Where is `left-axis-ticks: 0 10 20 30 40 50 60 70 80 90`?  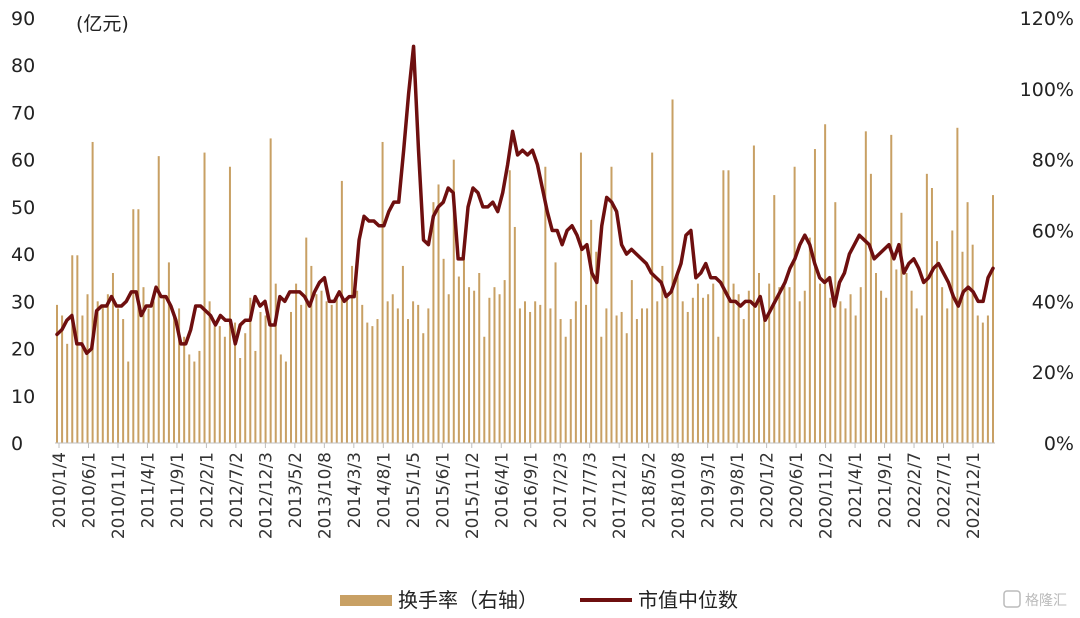
left-axis-ticks: 0 10 20 30 40 50 60 70 80 90 is located at coordinates (23, 231).